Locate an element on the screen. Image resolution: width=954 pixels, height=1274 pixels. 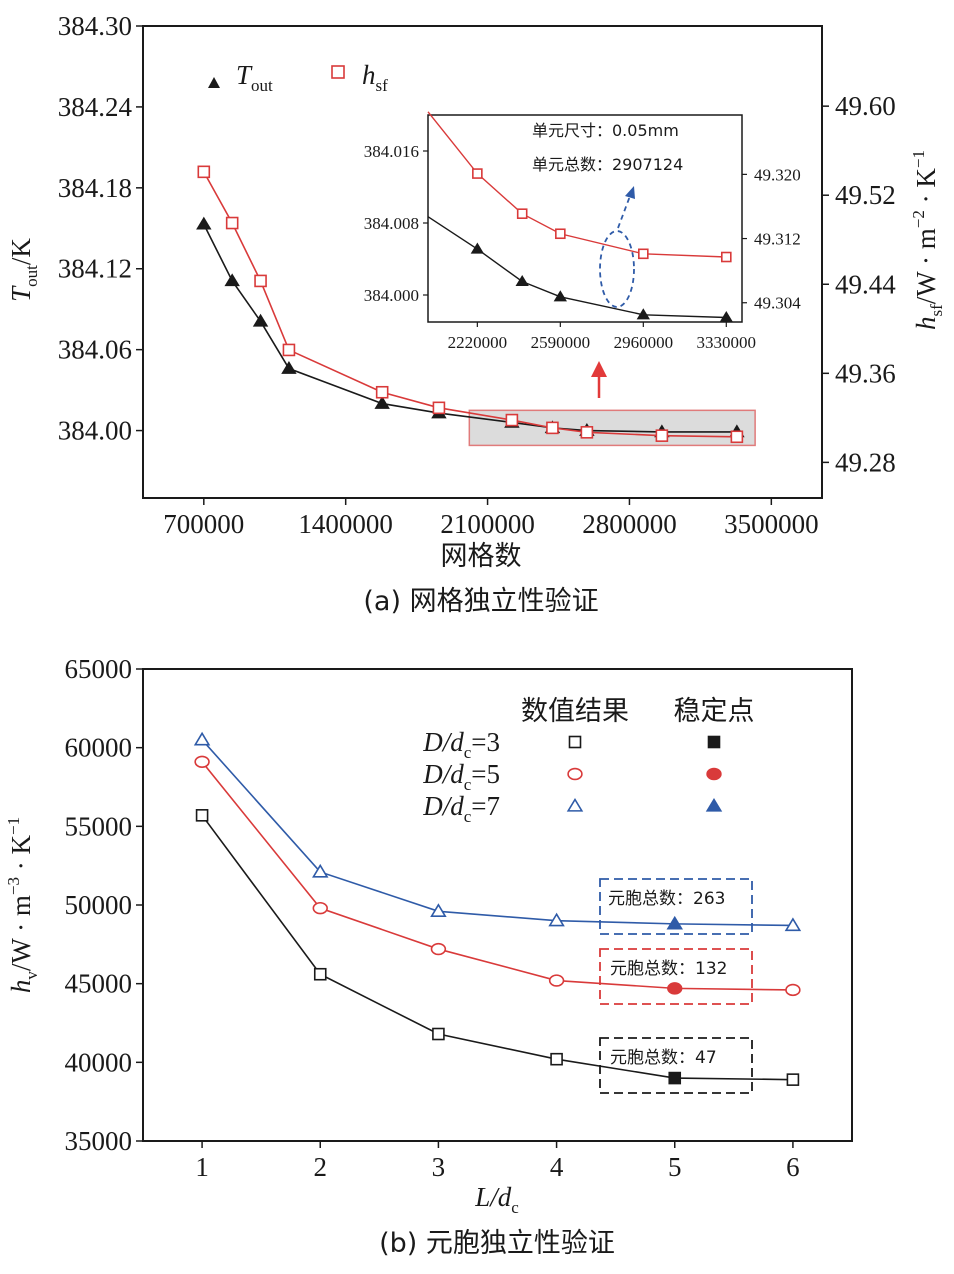
inset-y-left-tick-label: 384.016 is located at coordinates (391, 151).